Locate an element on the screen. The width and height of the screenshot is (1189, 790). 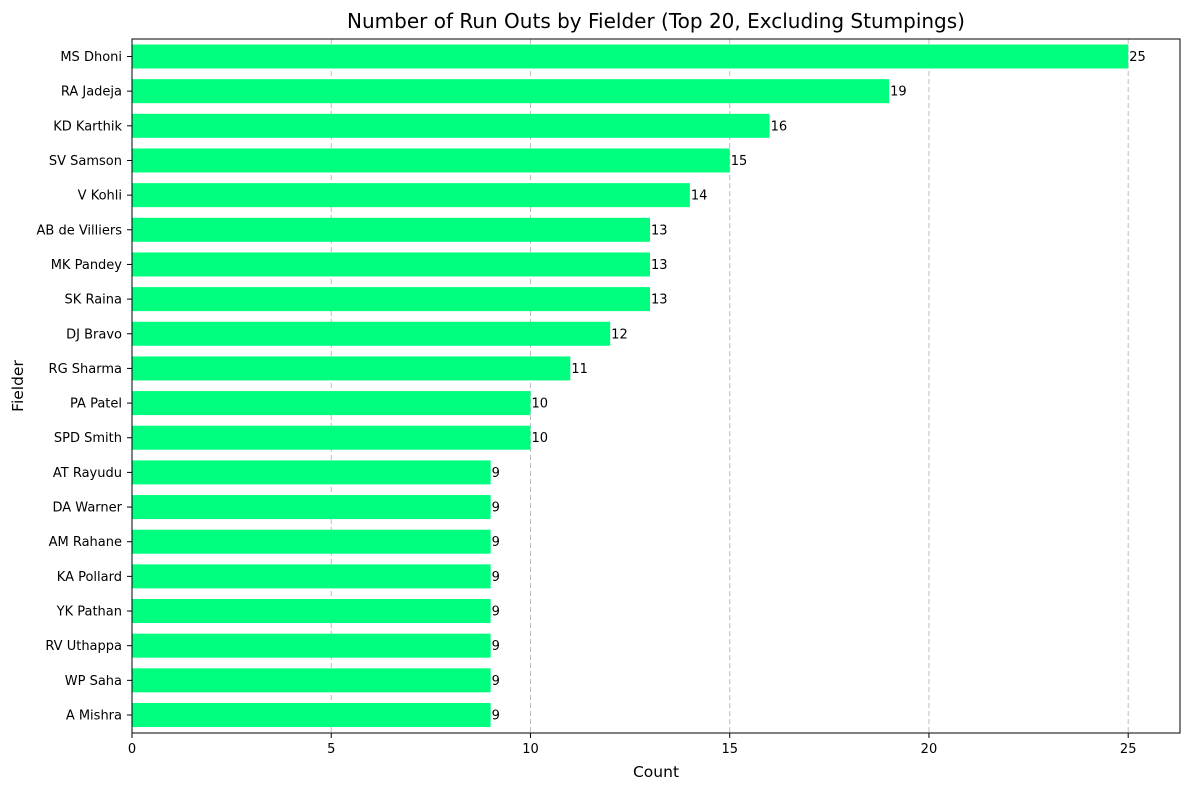
y-tick-label: KA Pollard is located at coordinates (89, 577).